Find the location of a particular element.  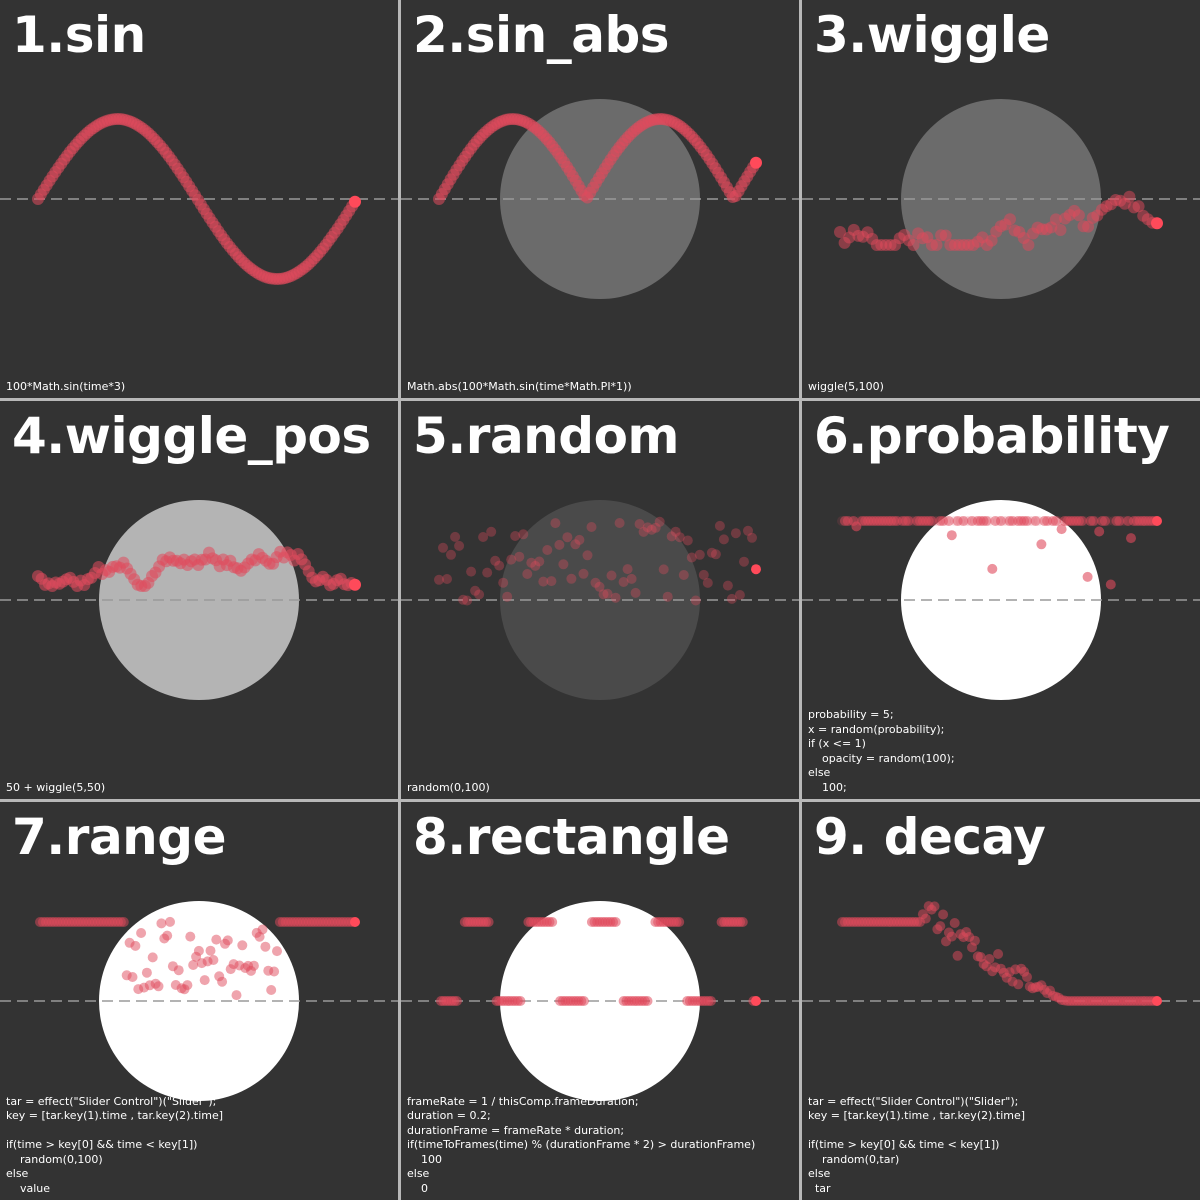

panel-title: 4.wiggle_pos is located at coordinates (191, 436).